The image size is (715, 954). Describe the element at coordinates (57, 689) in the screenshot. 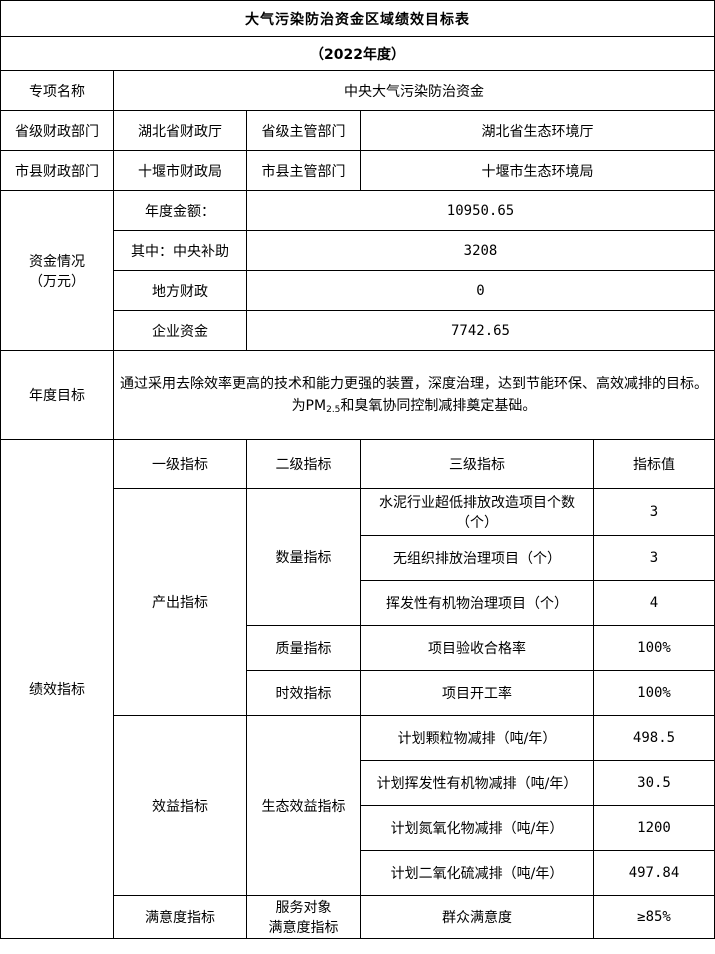

I see `performance-section-label: 绩效指标` at that location.